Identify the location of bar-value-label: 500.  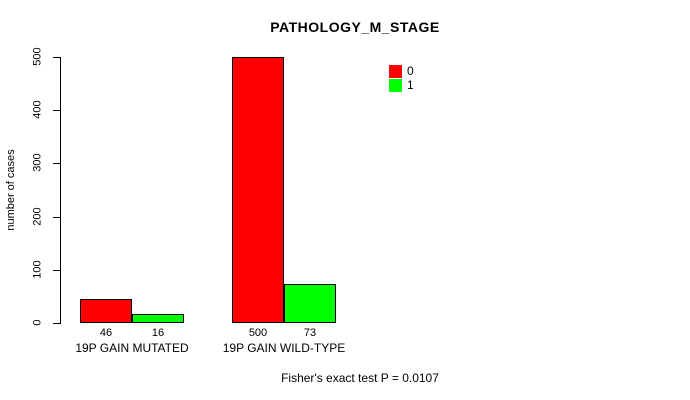
(258, 333).